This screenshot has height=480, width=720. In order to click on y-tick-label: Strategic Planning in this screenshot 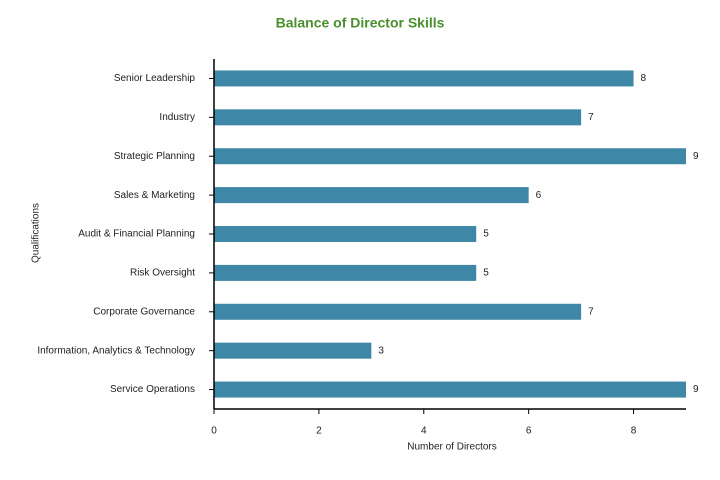, I will do `click(154, 156)`.